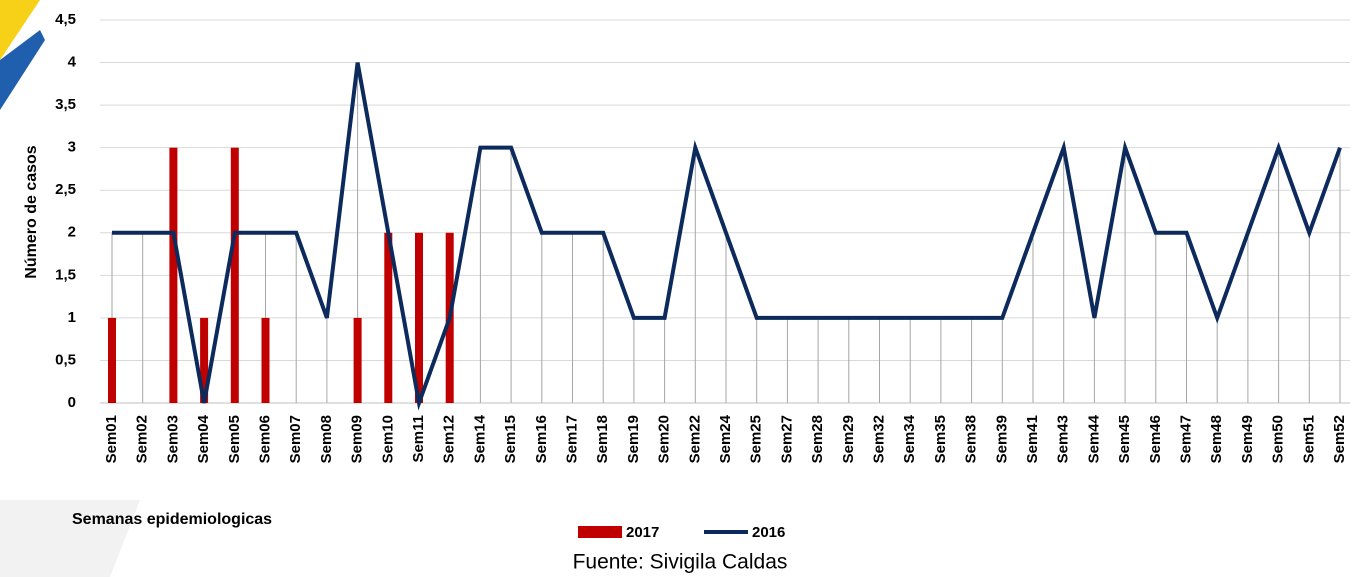  I want to click on x-tick-label: Sem45, so click(1124, 439).